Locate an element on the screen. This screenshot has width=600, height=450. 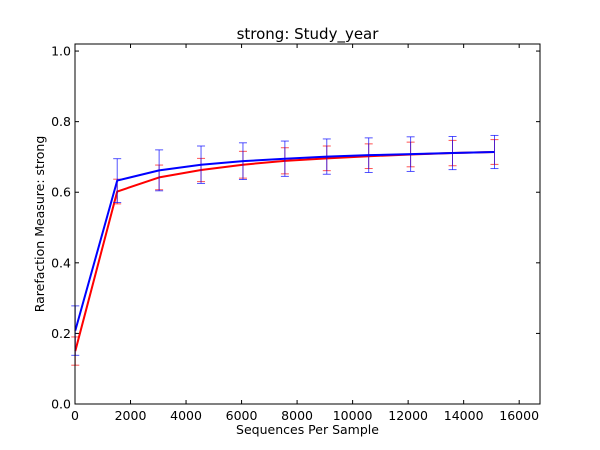
x-tick-label: 0 is located at coordinates (75, 415).